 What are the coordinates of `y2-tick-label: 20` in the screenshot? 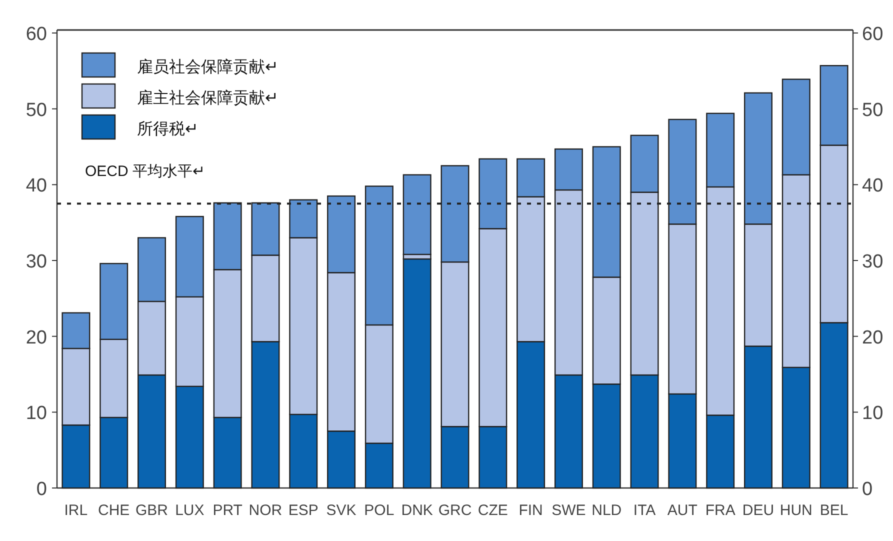 It's located at (873, 337).